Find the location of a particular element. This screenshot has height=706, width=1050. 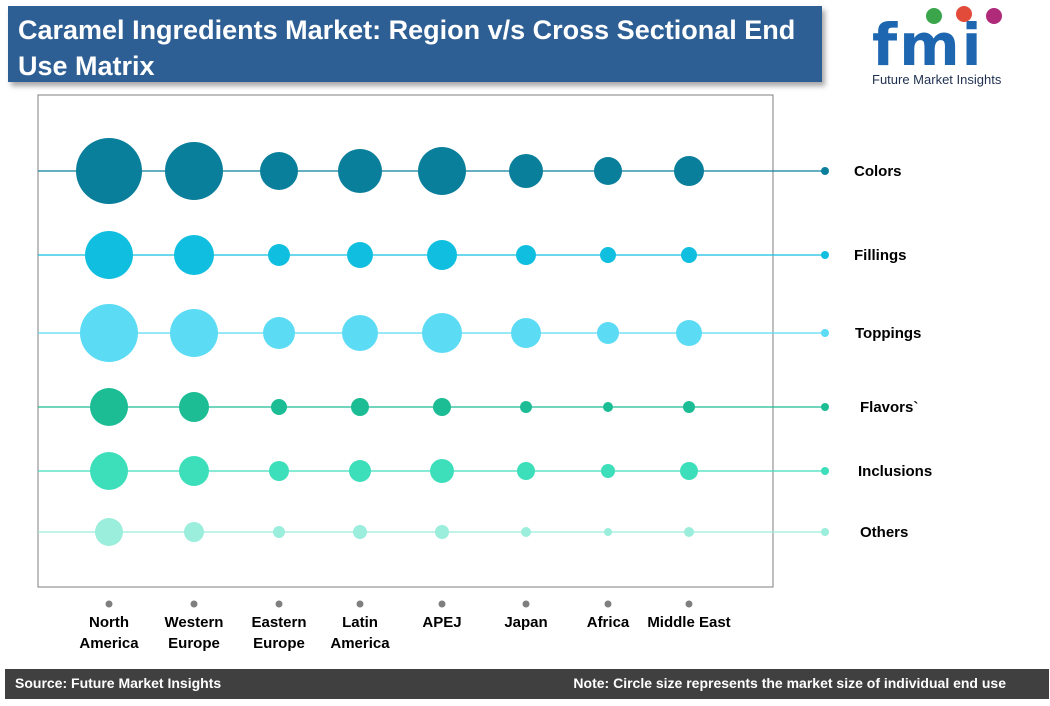

row-label: Fillings is located at coordinates (880, 255).